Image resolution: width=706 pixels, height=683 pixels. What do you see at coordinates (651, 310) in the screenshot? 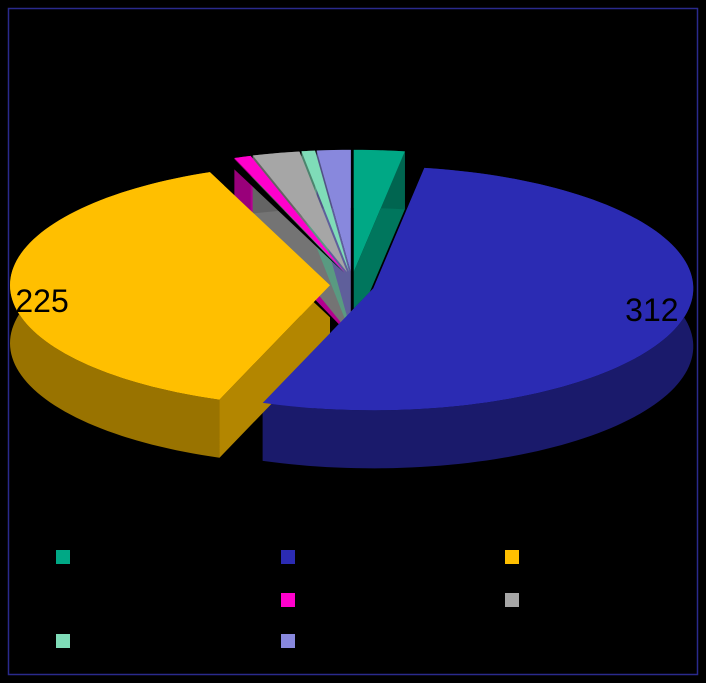
I see `data-label: 312` at bounding box center [651, 310].